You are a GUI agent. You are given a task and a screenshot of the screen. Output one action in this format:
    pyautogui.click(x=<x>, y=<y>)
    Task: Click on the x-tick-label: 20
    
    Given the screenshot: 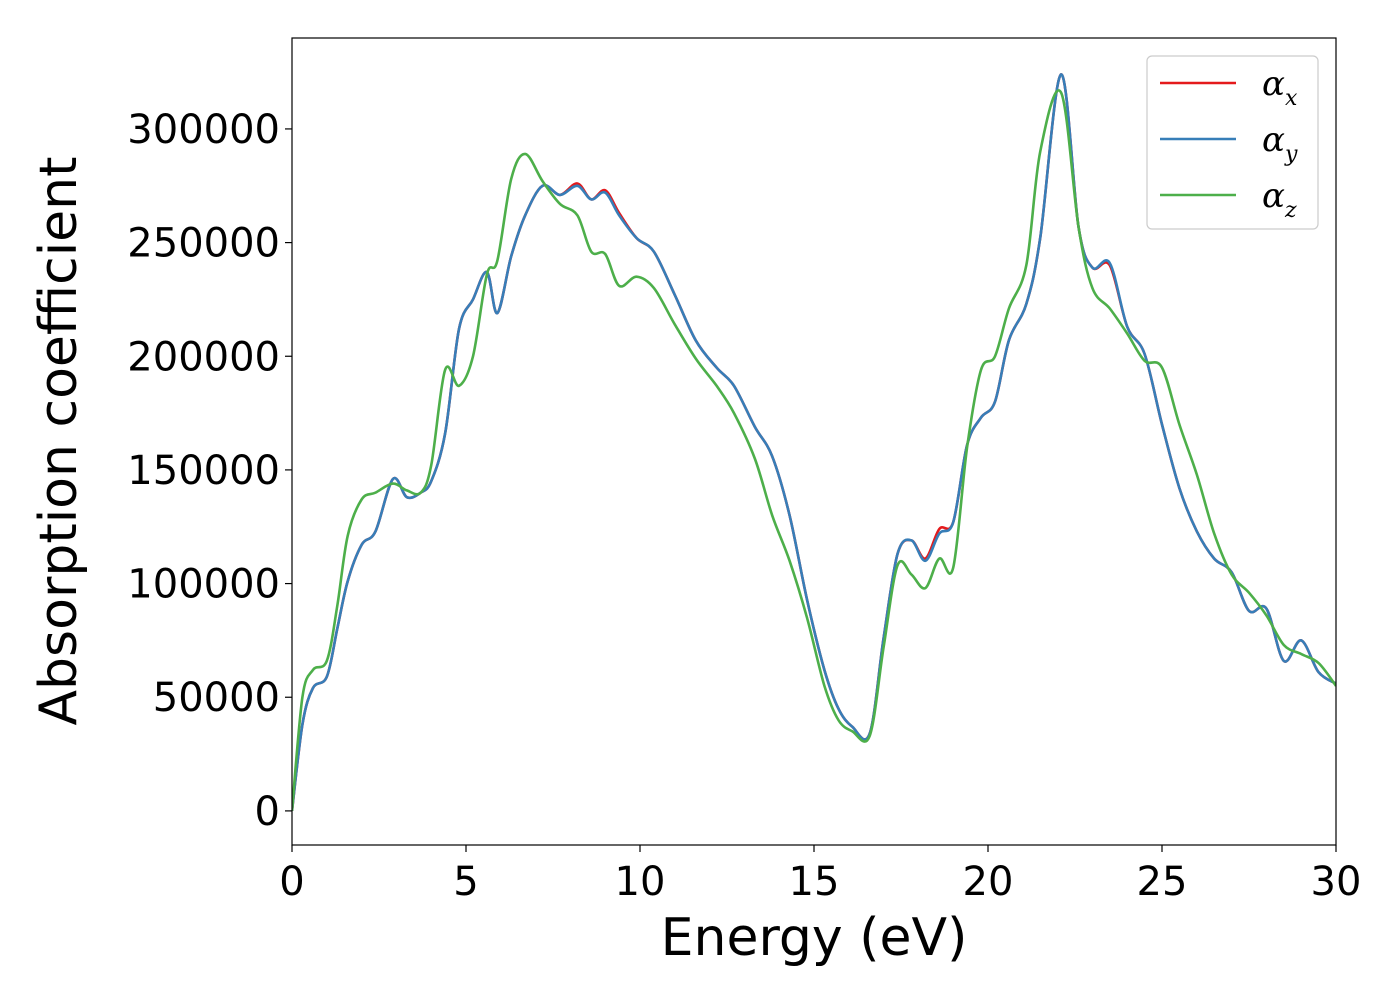 What is the action you would take?
    pyautogui.click(x=988, y=882)
    